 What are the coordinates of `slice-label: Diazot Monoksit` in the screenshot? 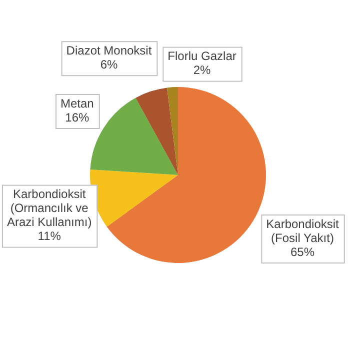 It's located at (109, 50).